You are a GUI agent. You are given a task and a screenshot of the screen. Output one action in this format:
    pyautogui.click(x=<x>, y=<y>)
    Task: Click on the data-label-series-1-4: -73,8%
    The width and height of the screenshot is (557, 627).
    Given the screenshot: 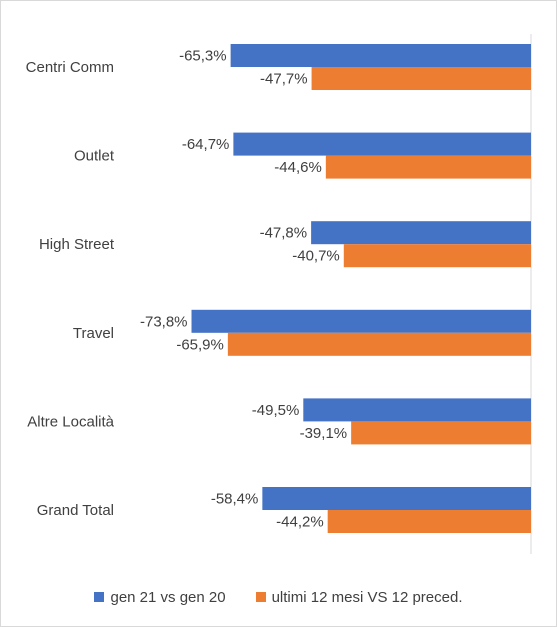 What is the action you would take?
    pyautogui.click(x=164, y=321)
    